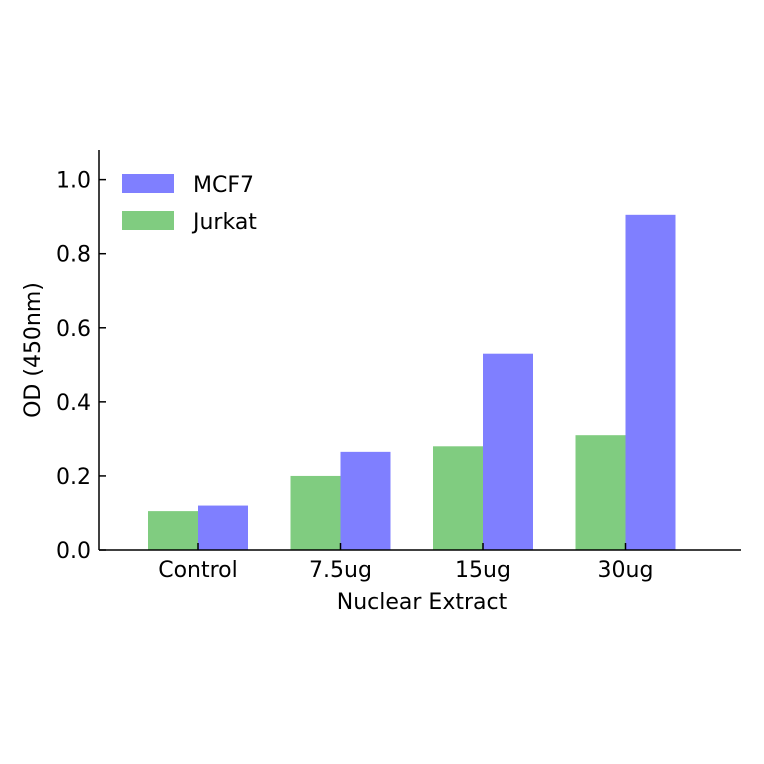 Image resolution: width=764 pixels, height=764 pixels. I want to click on x-tick-label: Control, so click(198, 570).